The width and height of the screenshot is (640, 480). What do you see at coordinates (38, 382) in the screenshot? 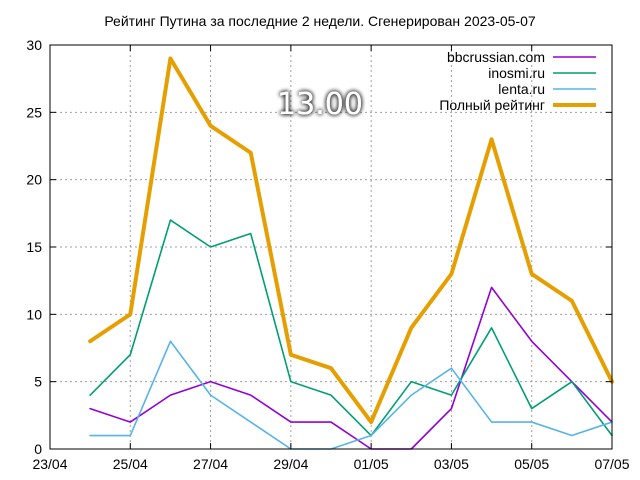
I see `y-tick-label: 5` at bounding box center [38, 382].